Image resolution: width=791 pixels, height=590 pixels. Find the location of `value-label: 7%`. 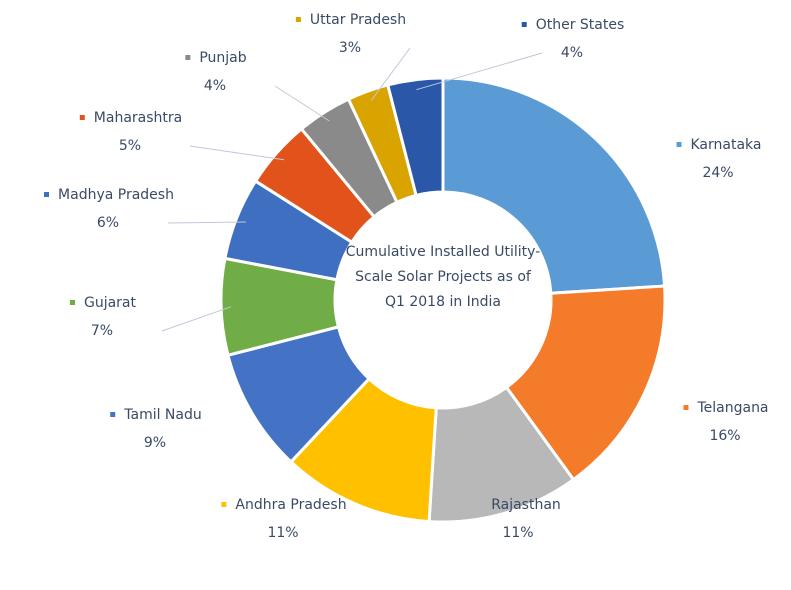

value-label: 7% is located at coordinates (102, 331).